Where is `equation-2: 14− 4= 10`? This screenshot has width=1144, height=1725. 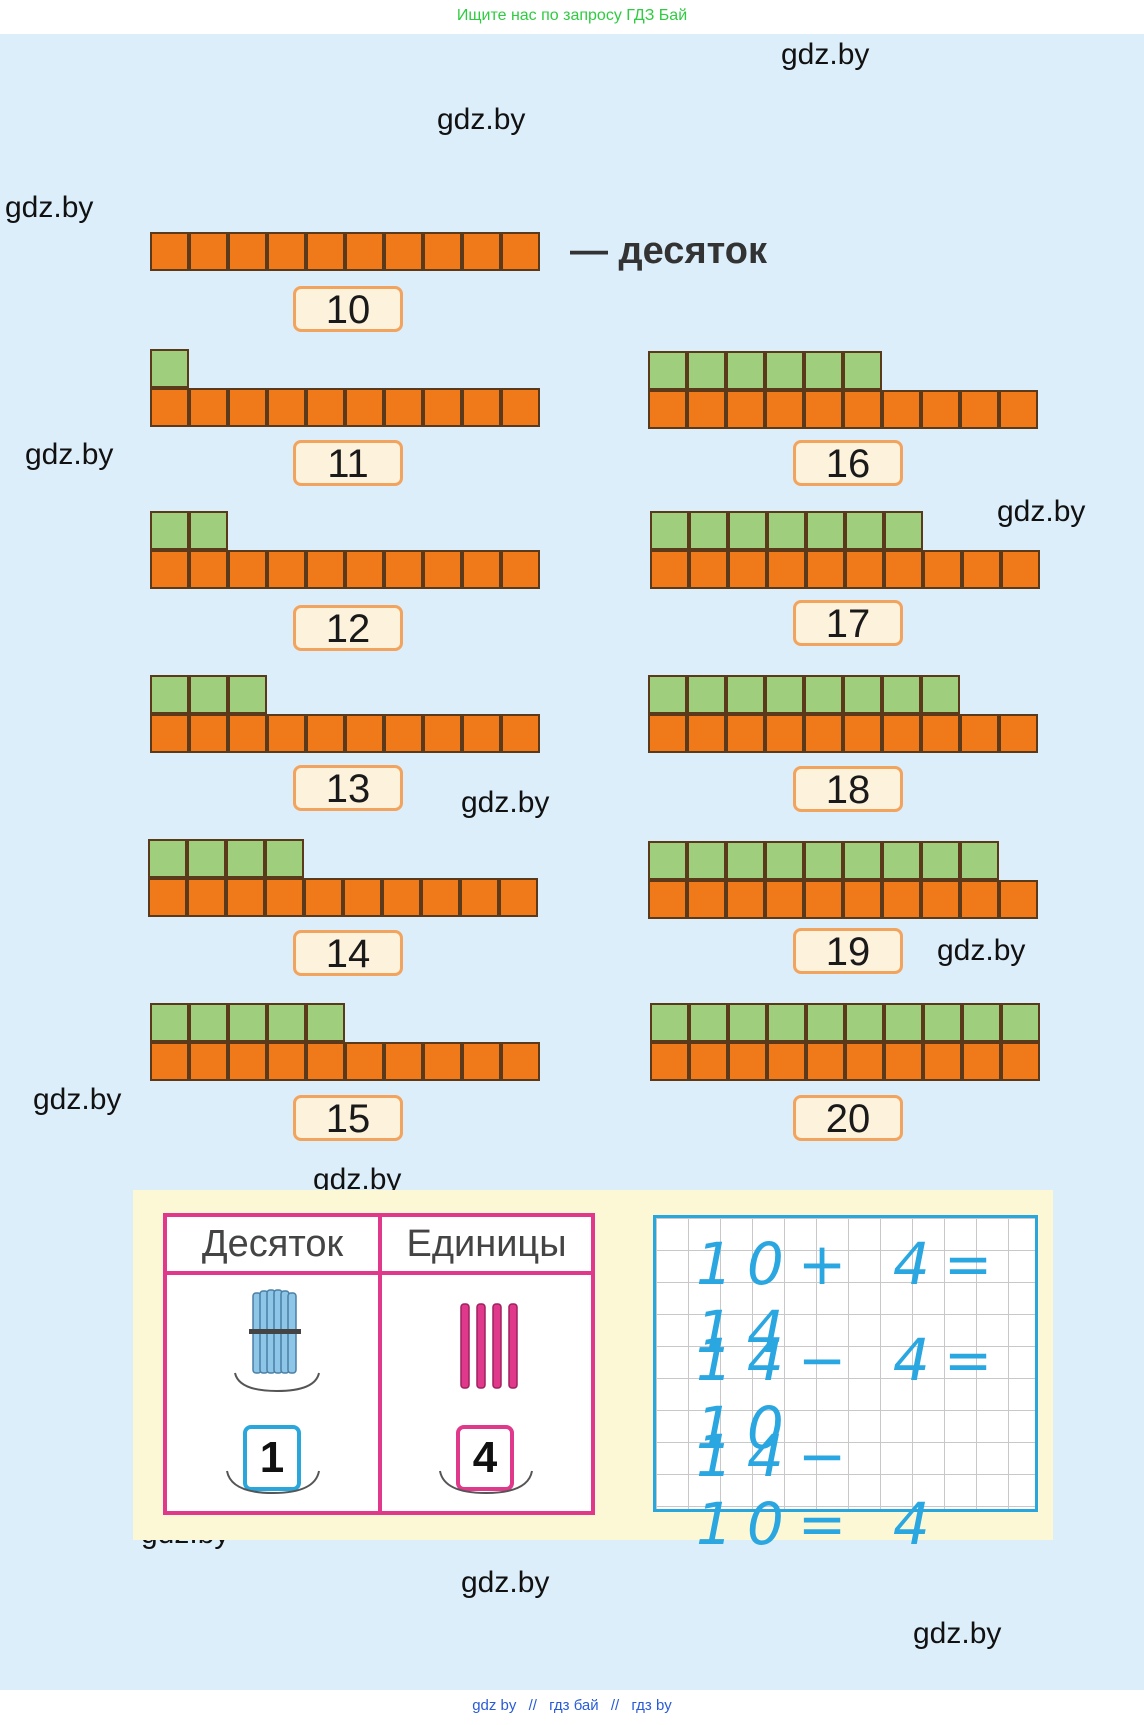
equation-2: 14− 4= 10 is located at coordinates (851, 1394).